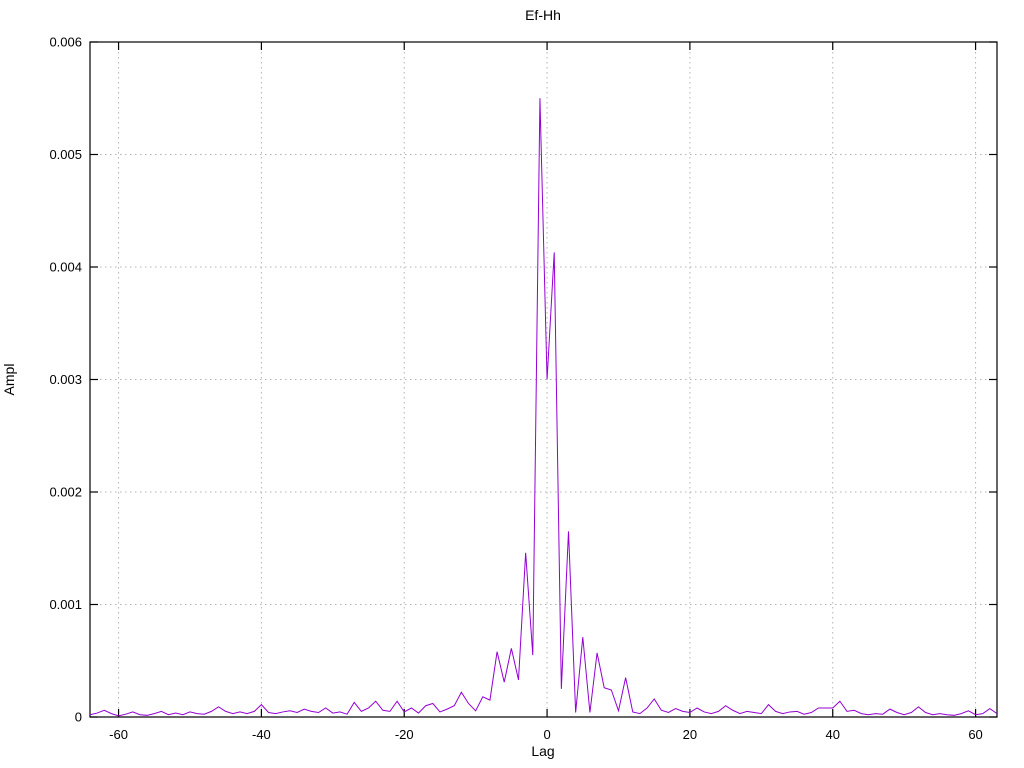 This screenshot has width=1024, height=768. Describe the element at coordinates (65, 154) in the screenshot. I see `y-tick-label: 0.005` at that location.